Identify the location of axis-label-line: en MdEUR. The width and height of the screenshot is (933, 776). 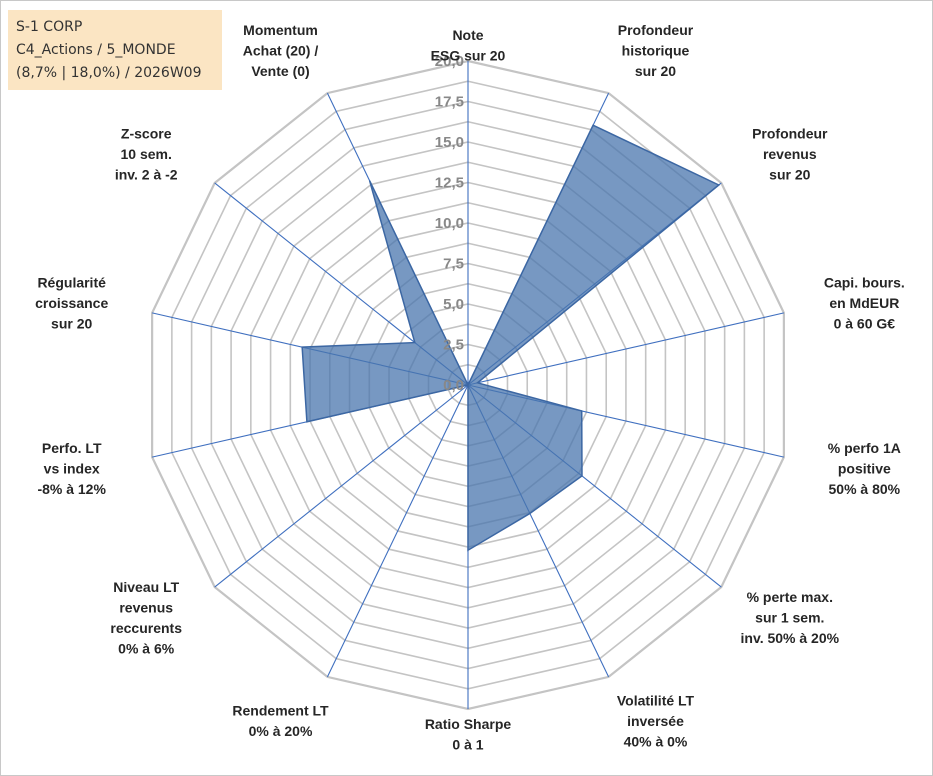
(864, 303).